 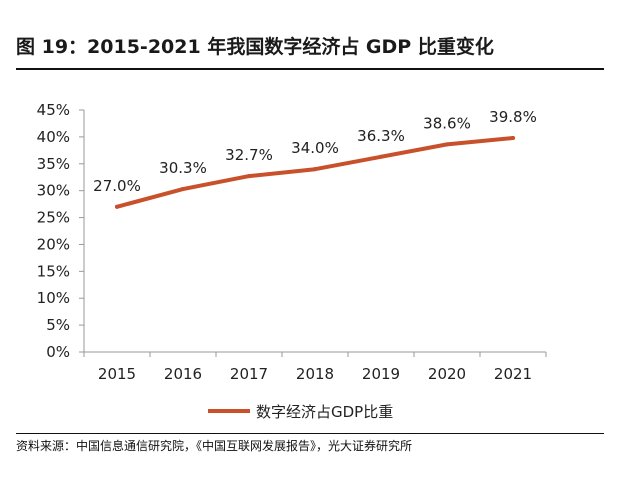 I want to click on y-tick-label: 25%, so click(x=53, y=218).